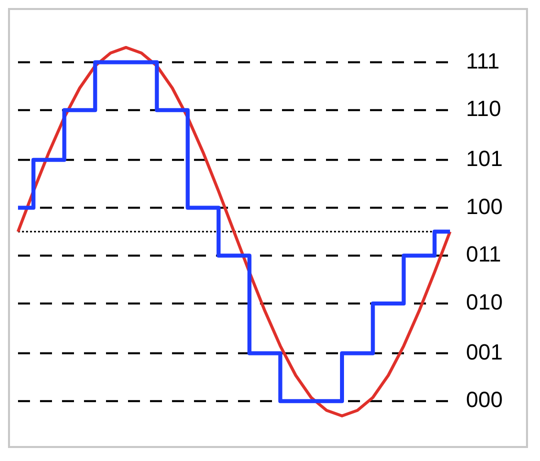 This screenshot has height=461, width=540. Describe the element at coordinates (484, 109) in the screenshot. I see `text: 110` at that location.